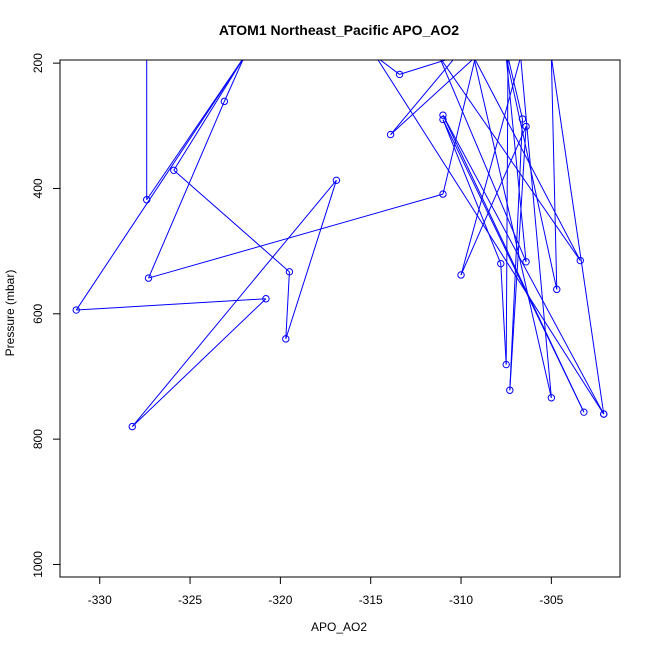 The width and height of the screenshot is (650, 650). Describe the element at coordinates (10, 313) in the screenshot. I see `y-axis-label: Pressure (mbar)` at that location.